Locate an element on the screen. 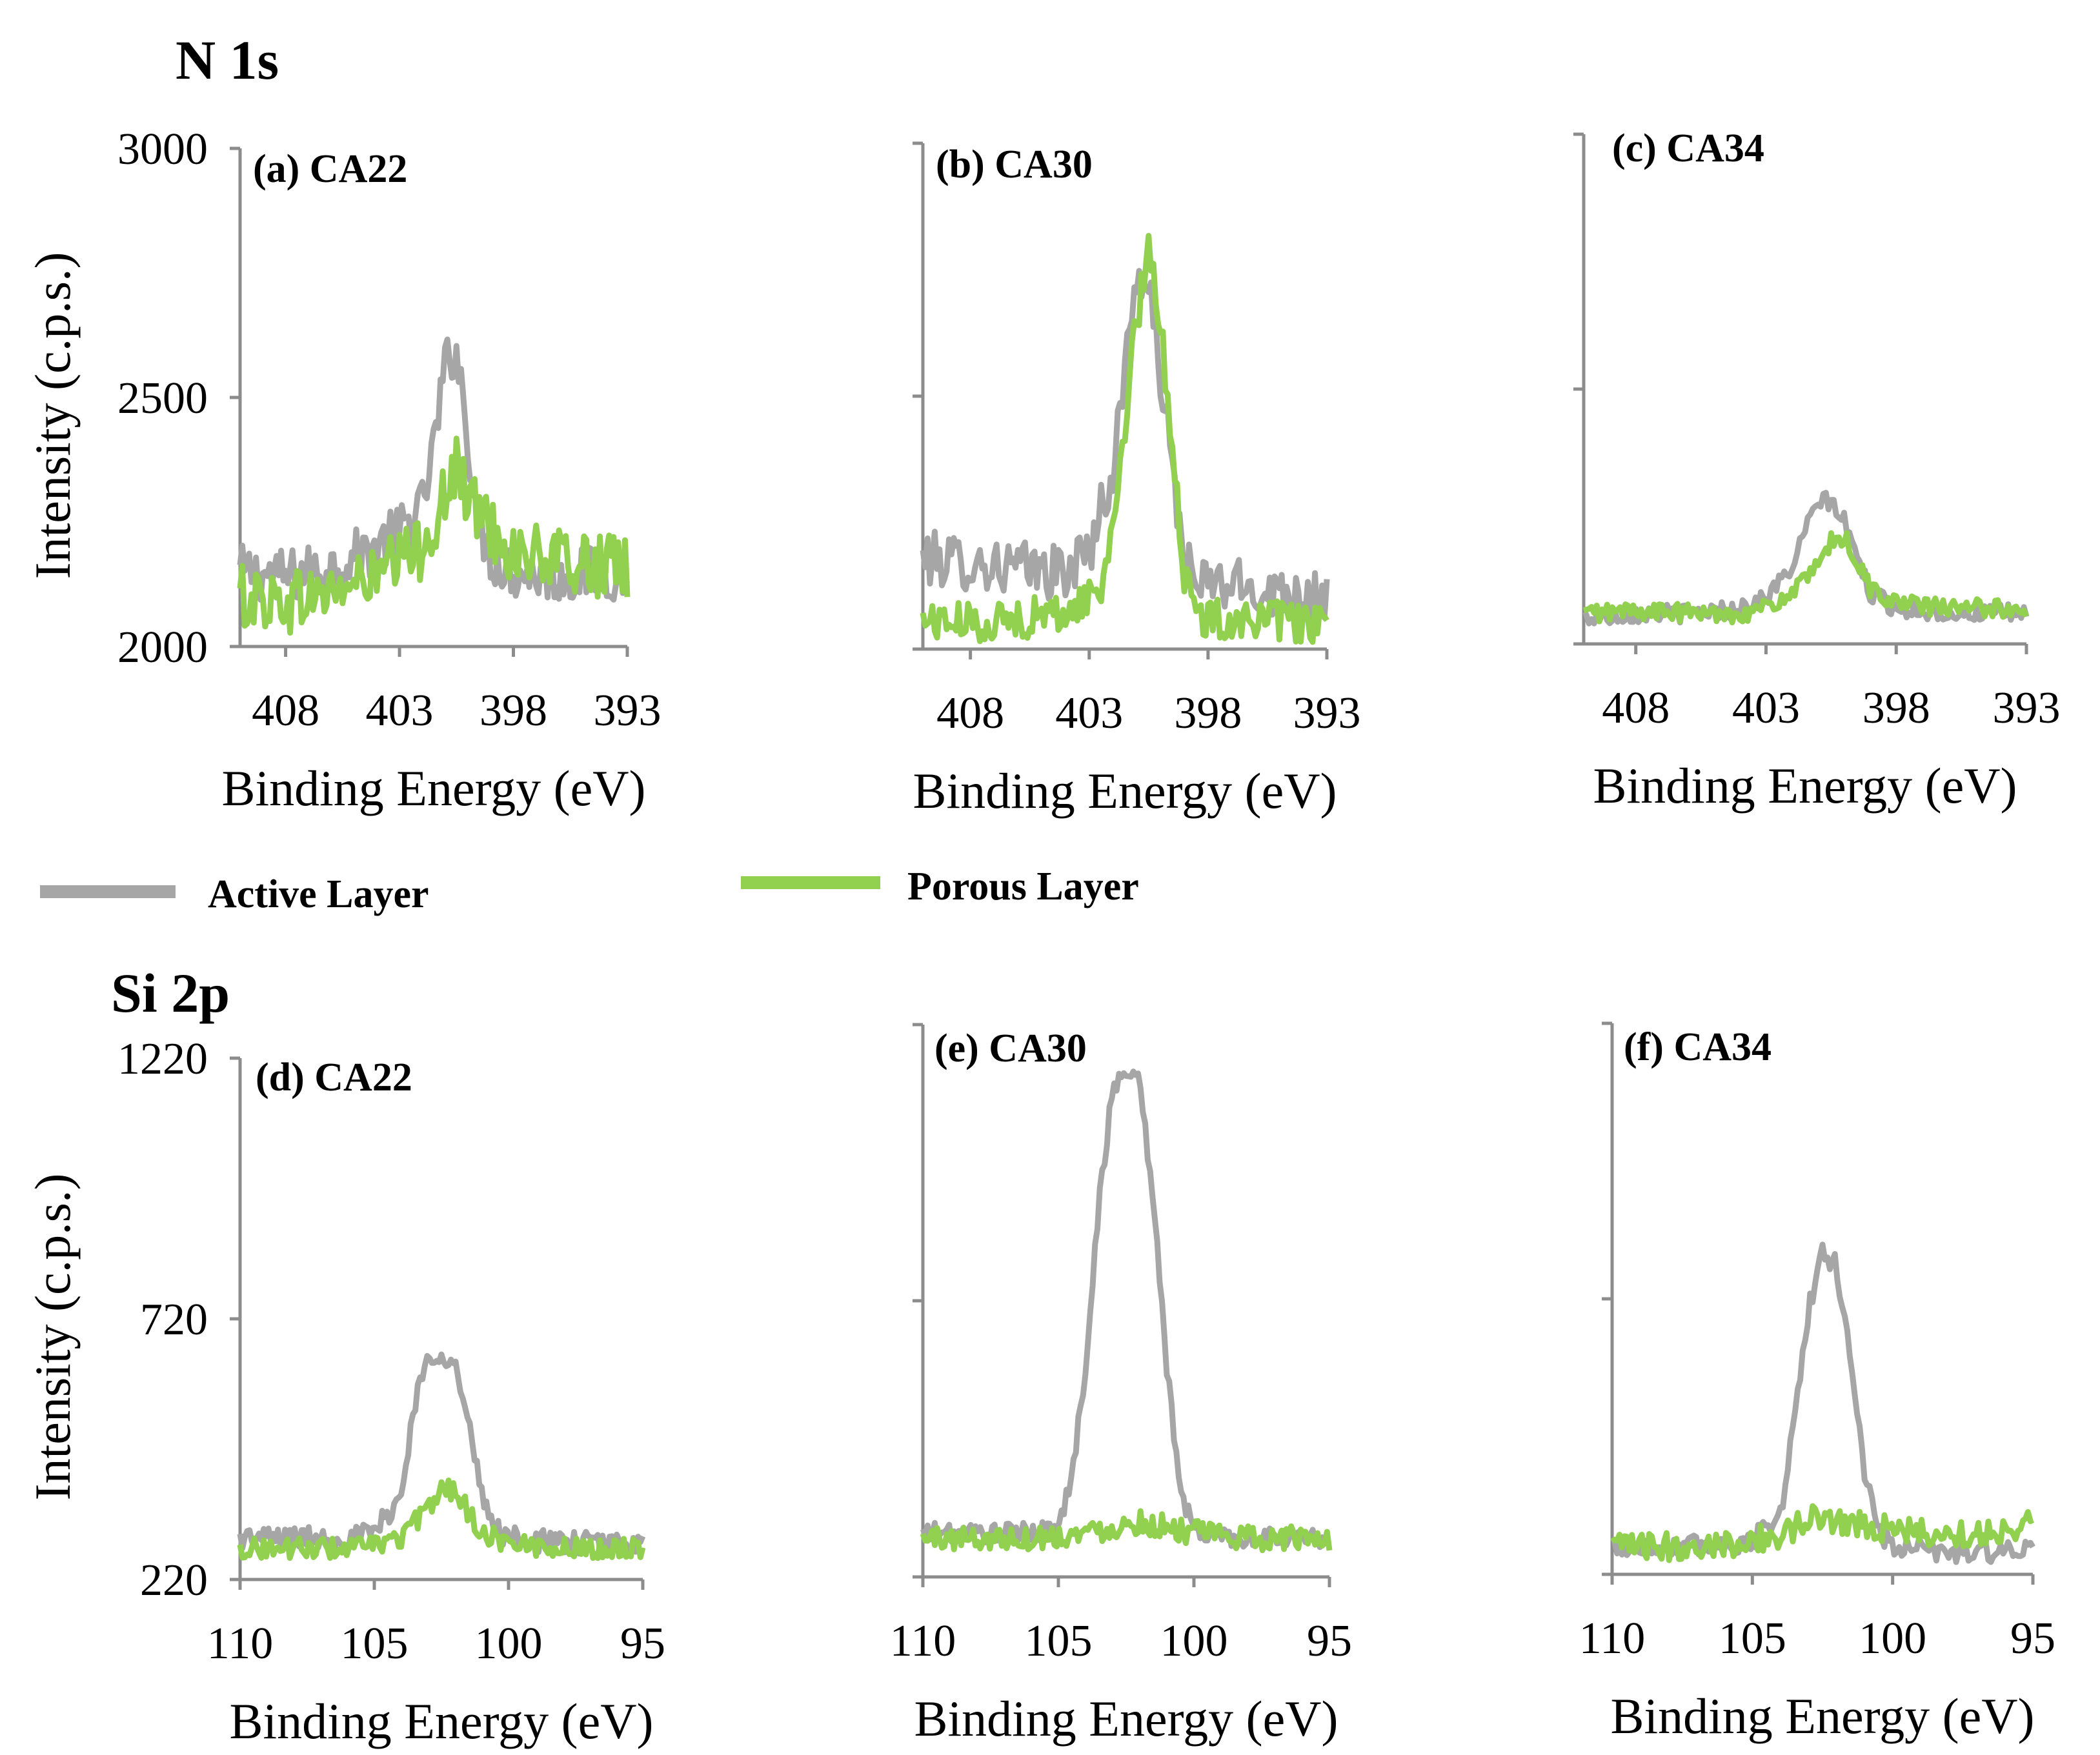 The width and height of the screenshot is (2100, 1755). x-tick-label-d: 110 is located at coordinates (240, 1644).